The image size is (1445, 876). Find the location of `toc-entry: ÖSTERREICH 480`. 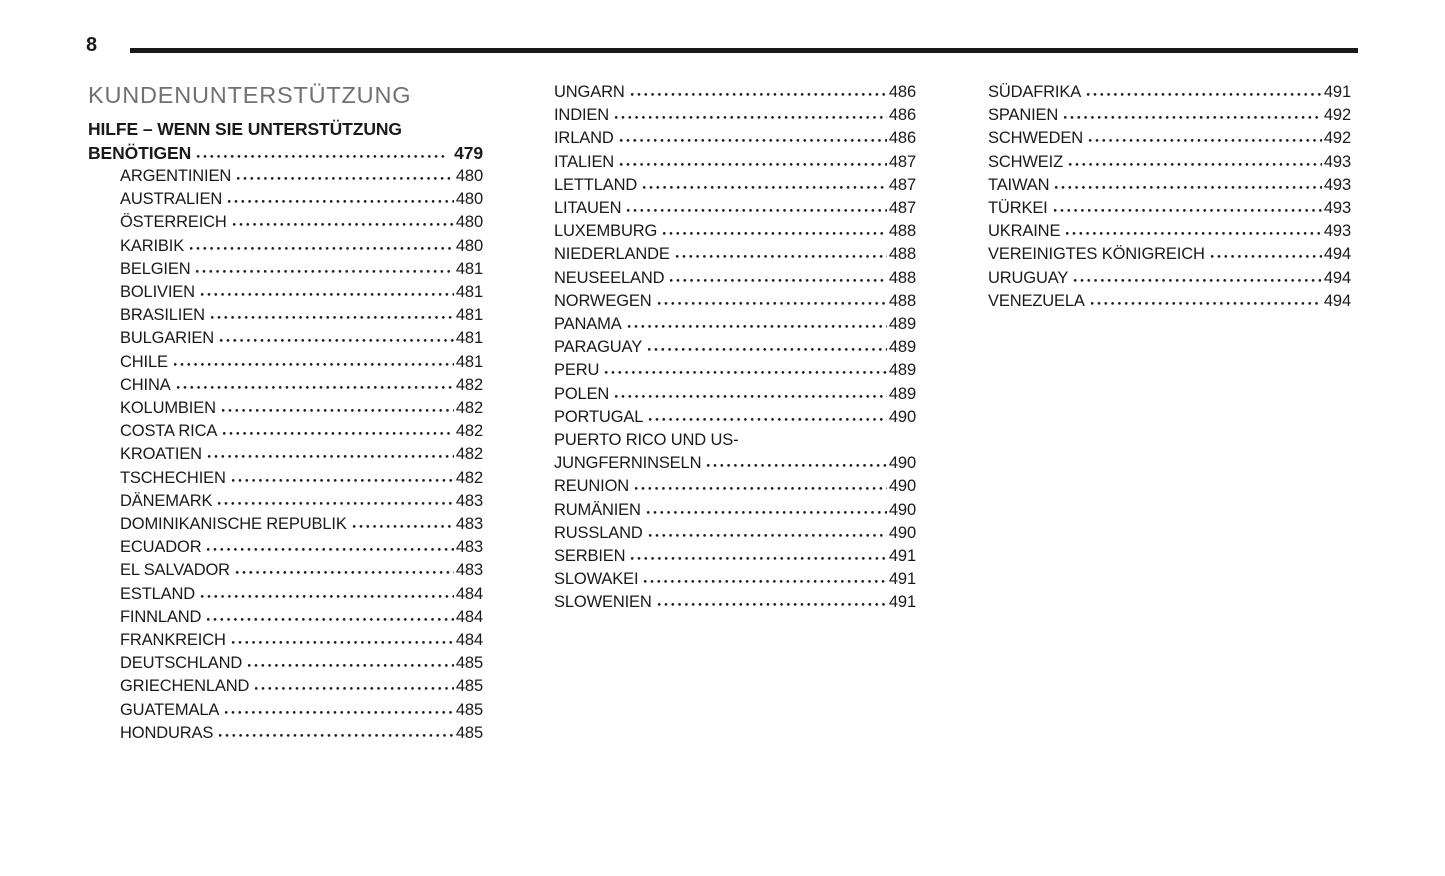

toc-entry: ÖSTERREICH 480 is located at coordinates (301, 222).